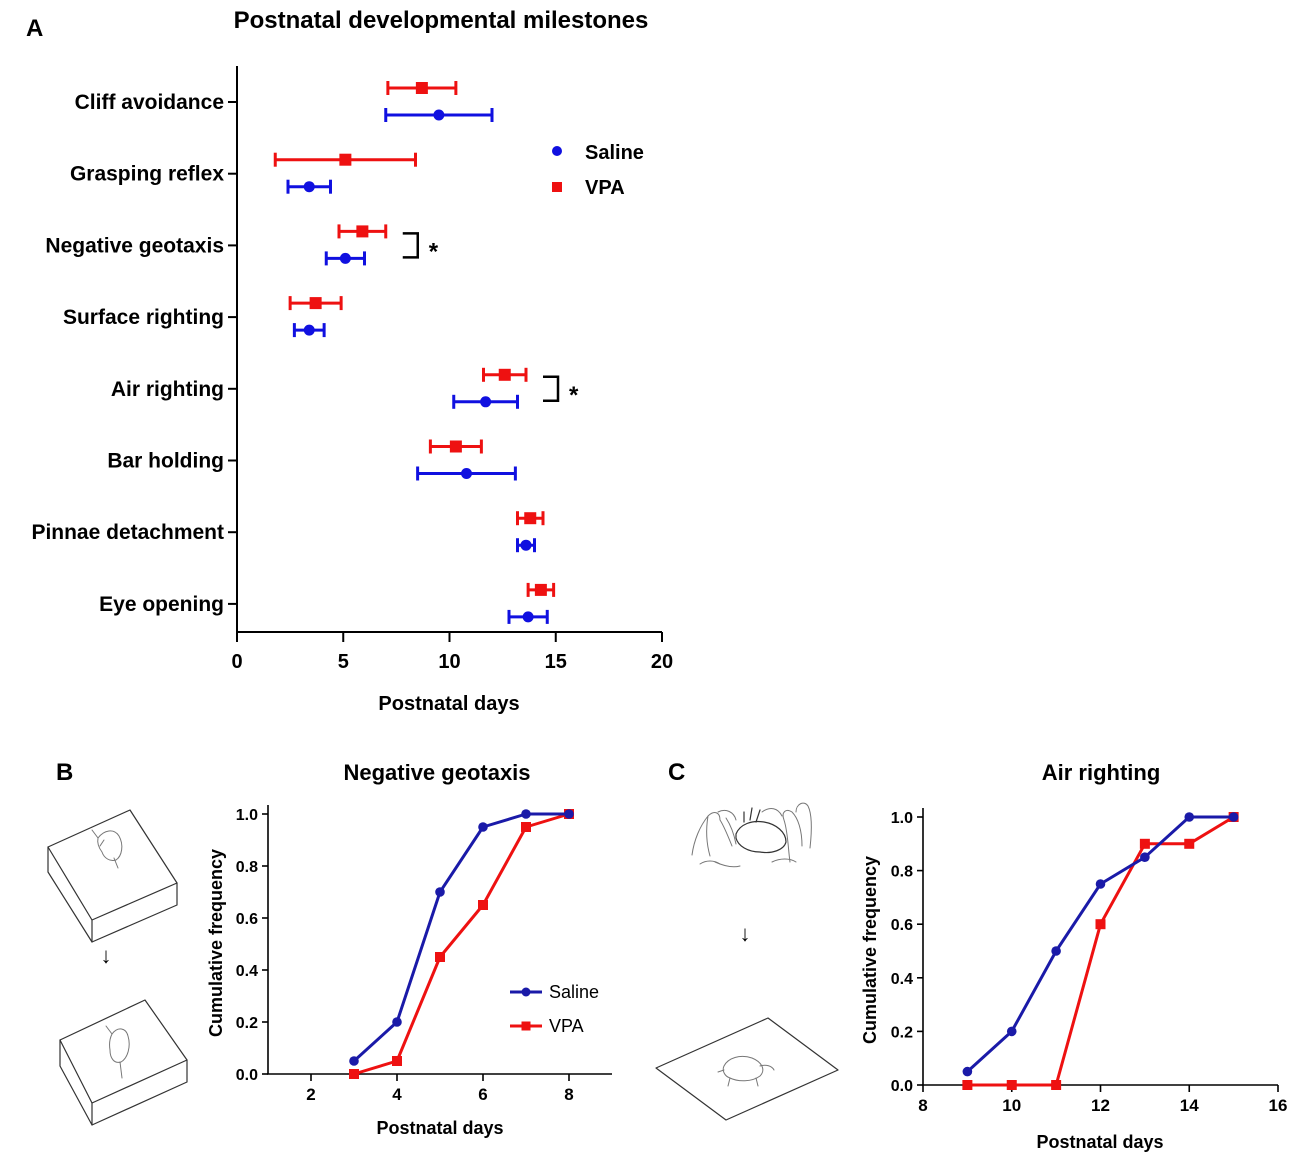 The height and width of the screenshot is (1164, 1300). What do you see at coordinates (64, 772) in the screenshot?
I see `panel-label-b: B` at bounding box center [64, 772].